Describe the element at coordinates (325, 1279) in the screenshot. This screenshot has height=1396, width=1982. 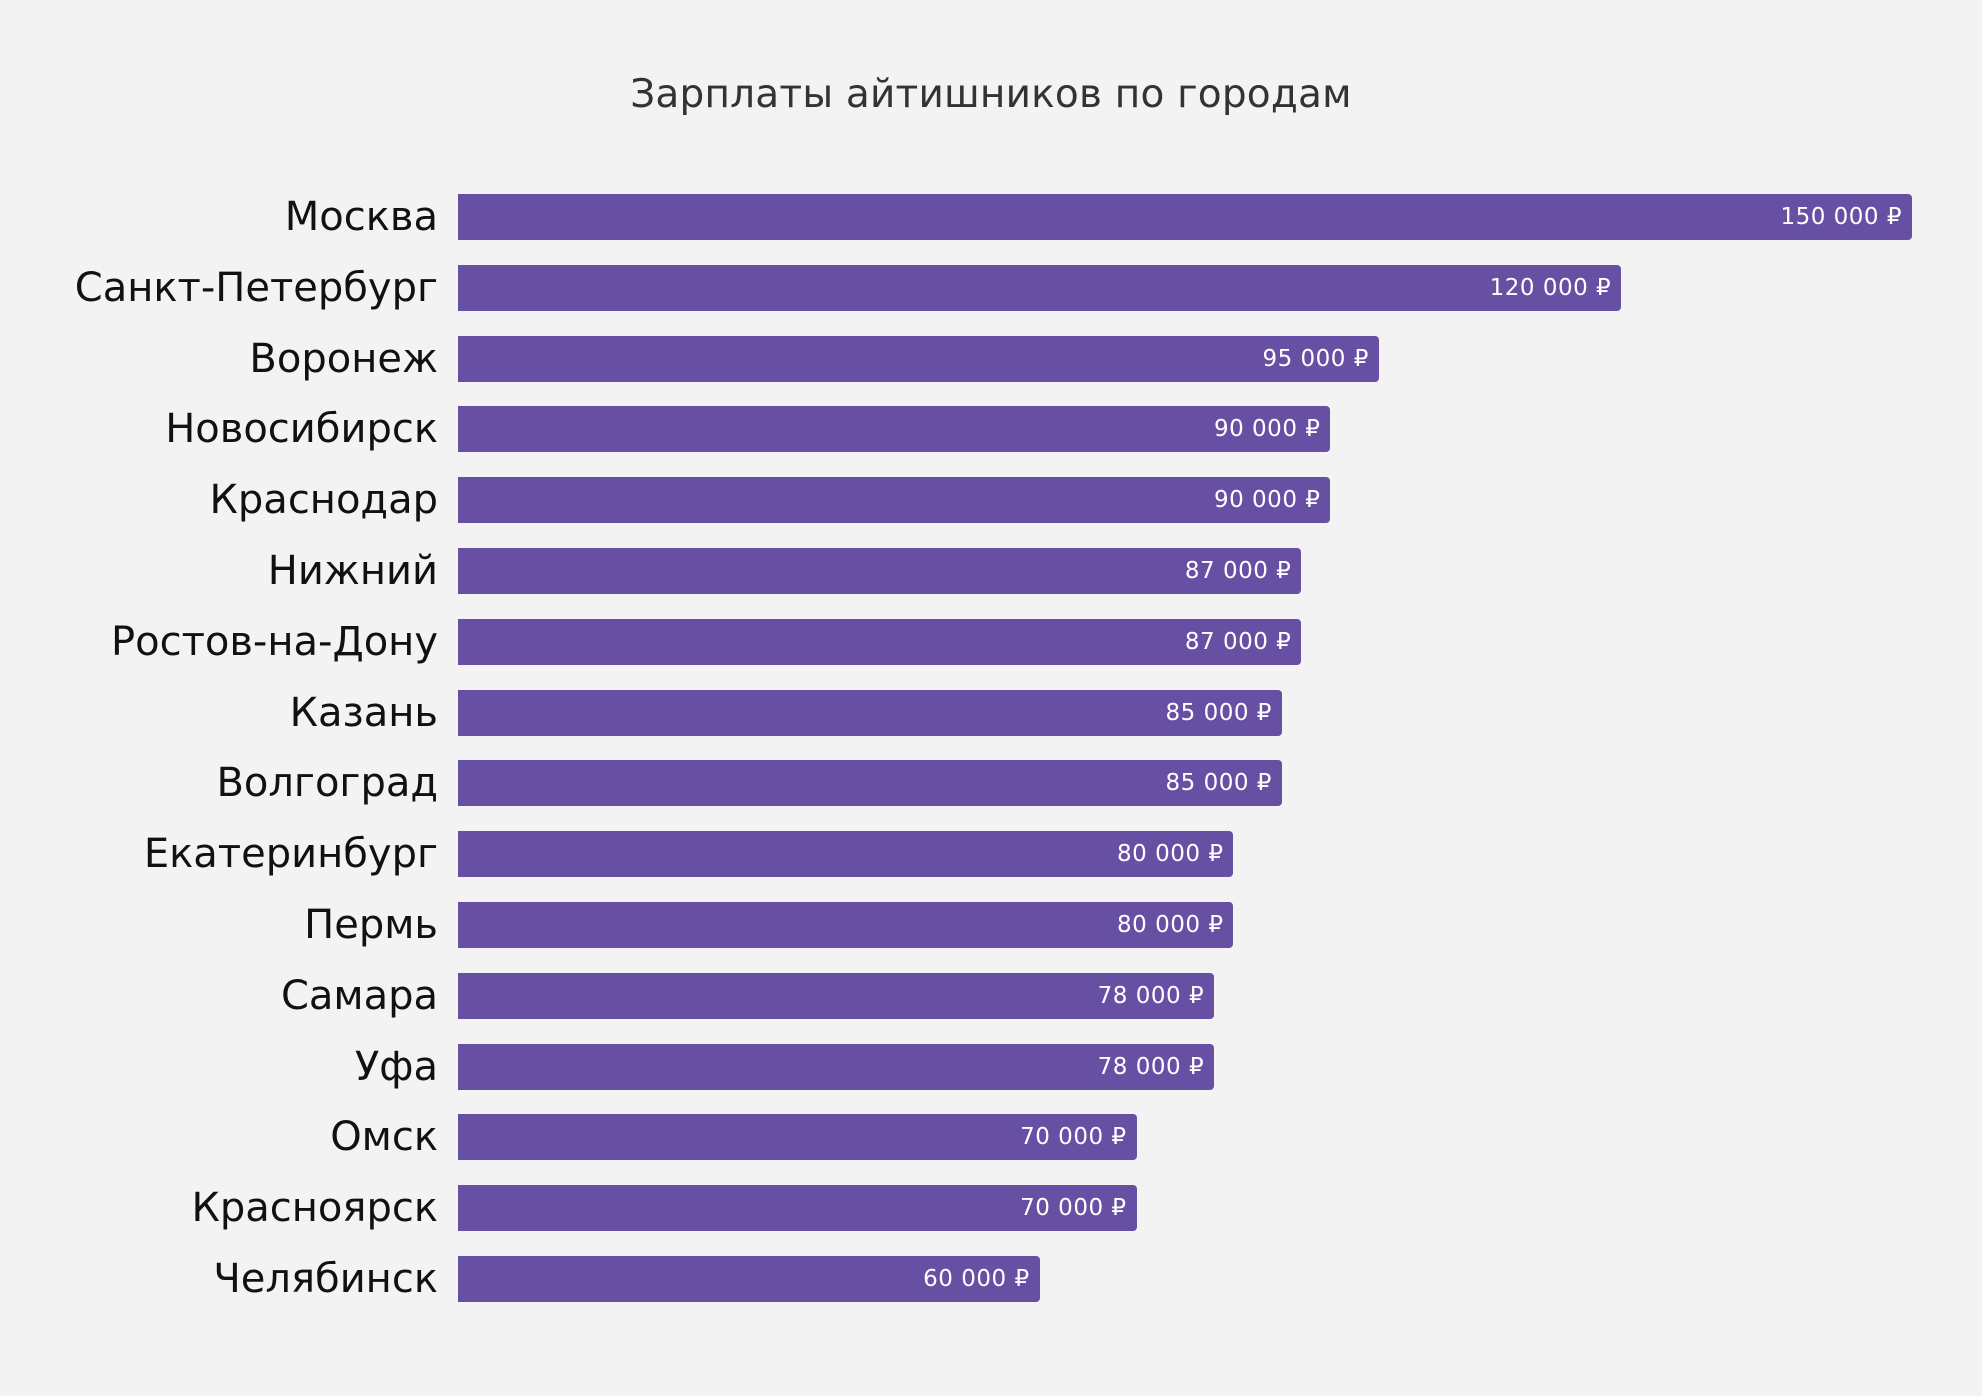
I see `category-label: Челябинск` at that location.